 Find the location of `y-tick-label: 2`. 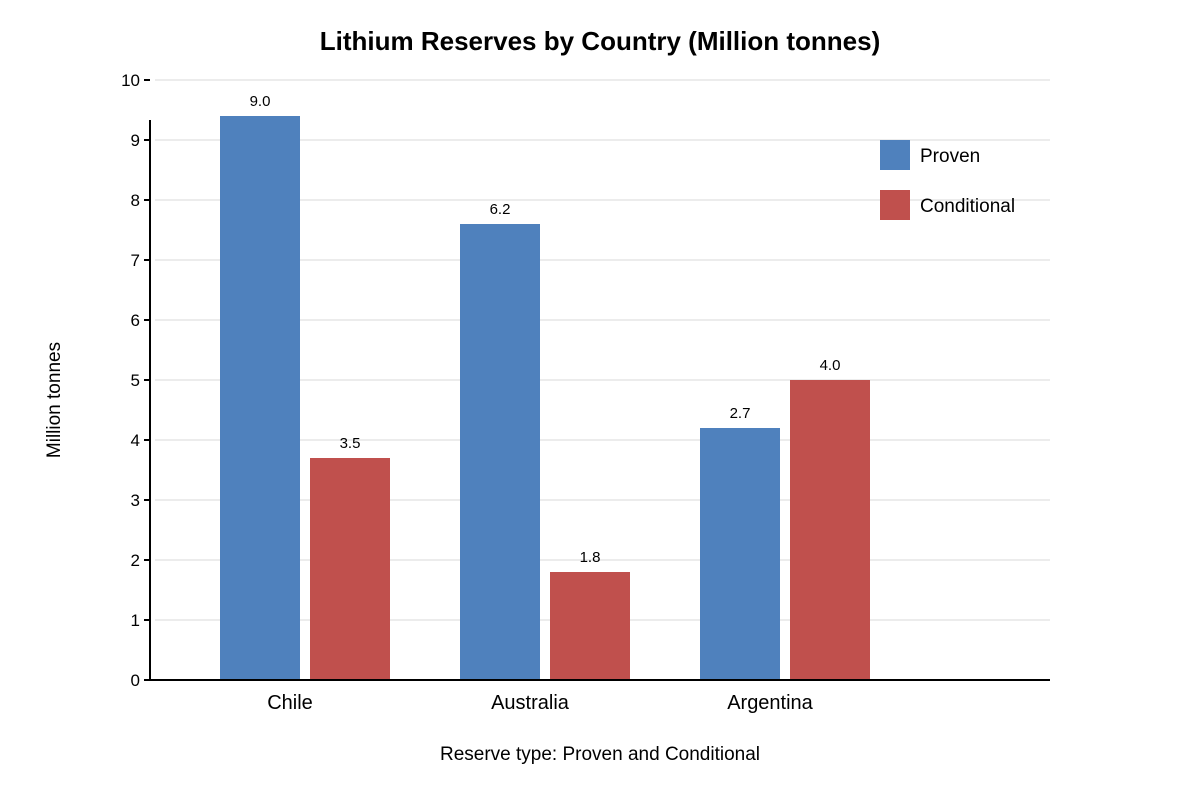

y-tick-label: 2 is located at coordinates (135, 560).